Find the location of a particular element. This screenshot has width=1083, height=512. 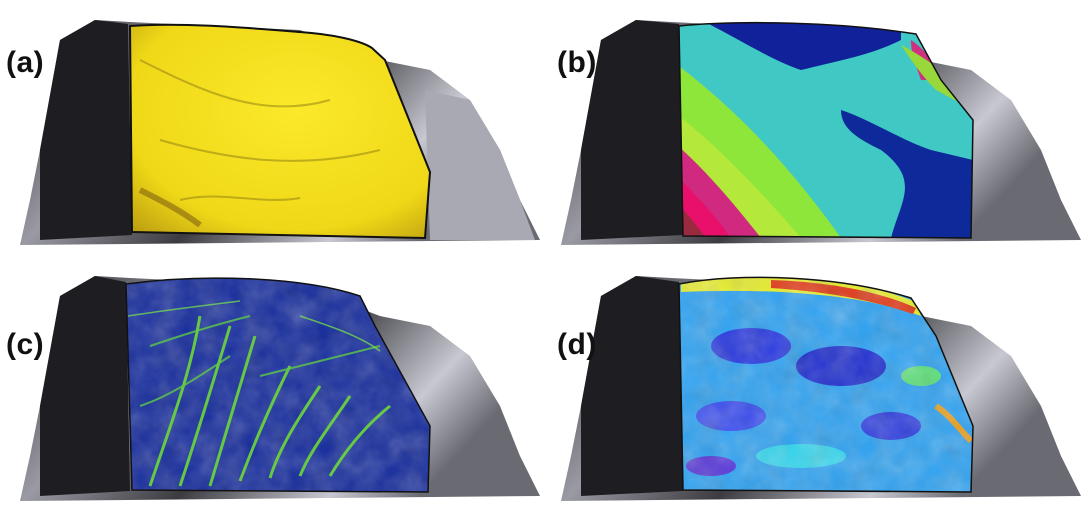

panel-label: (d) is located at coordinates (577, 344).